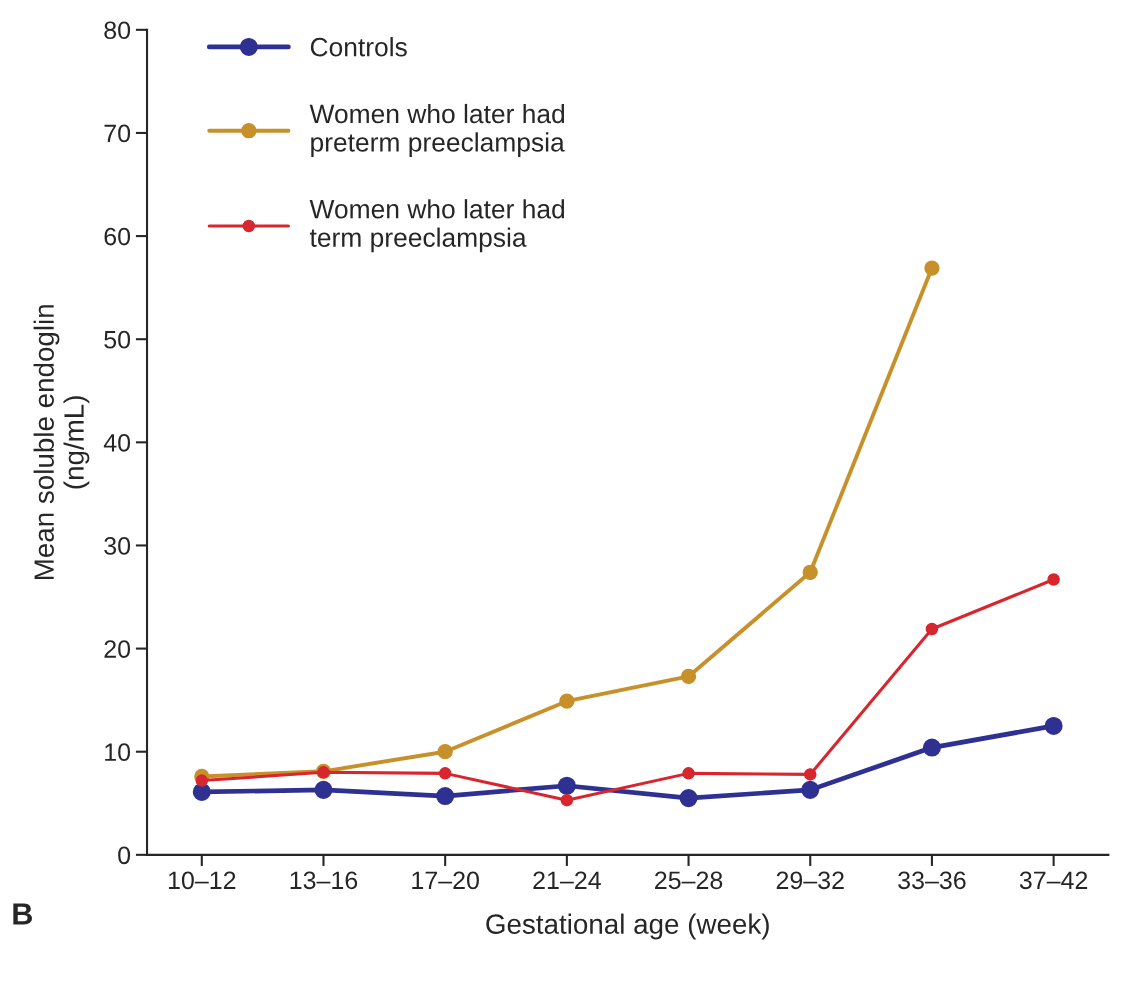 The width and height of the screenshot is (1131, 994). What do you see at coordinates (117, 442) in the screenshot?
I see `y-tick-label: 40` at bounding box center [117, 442].